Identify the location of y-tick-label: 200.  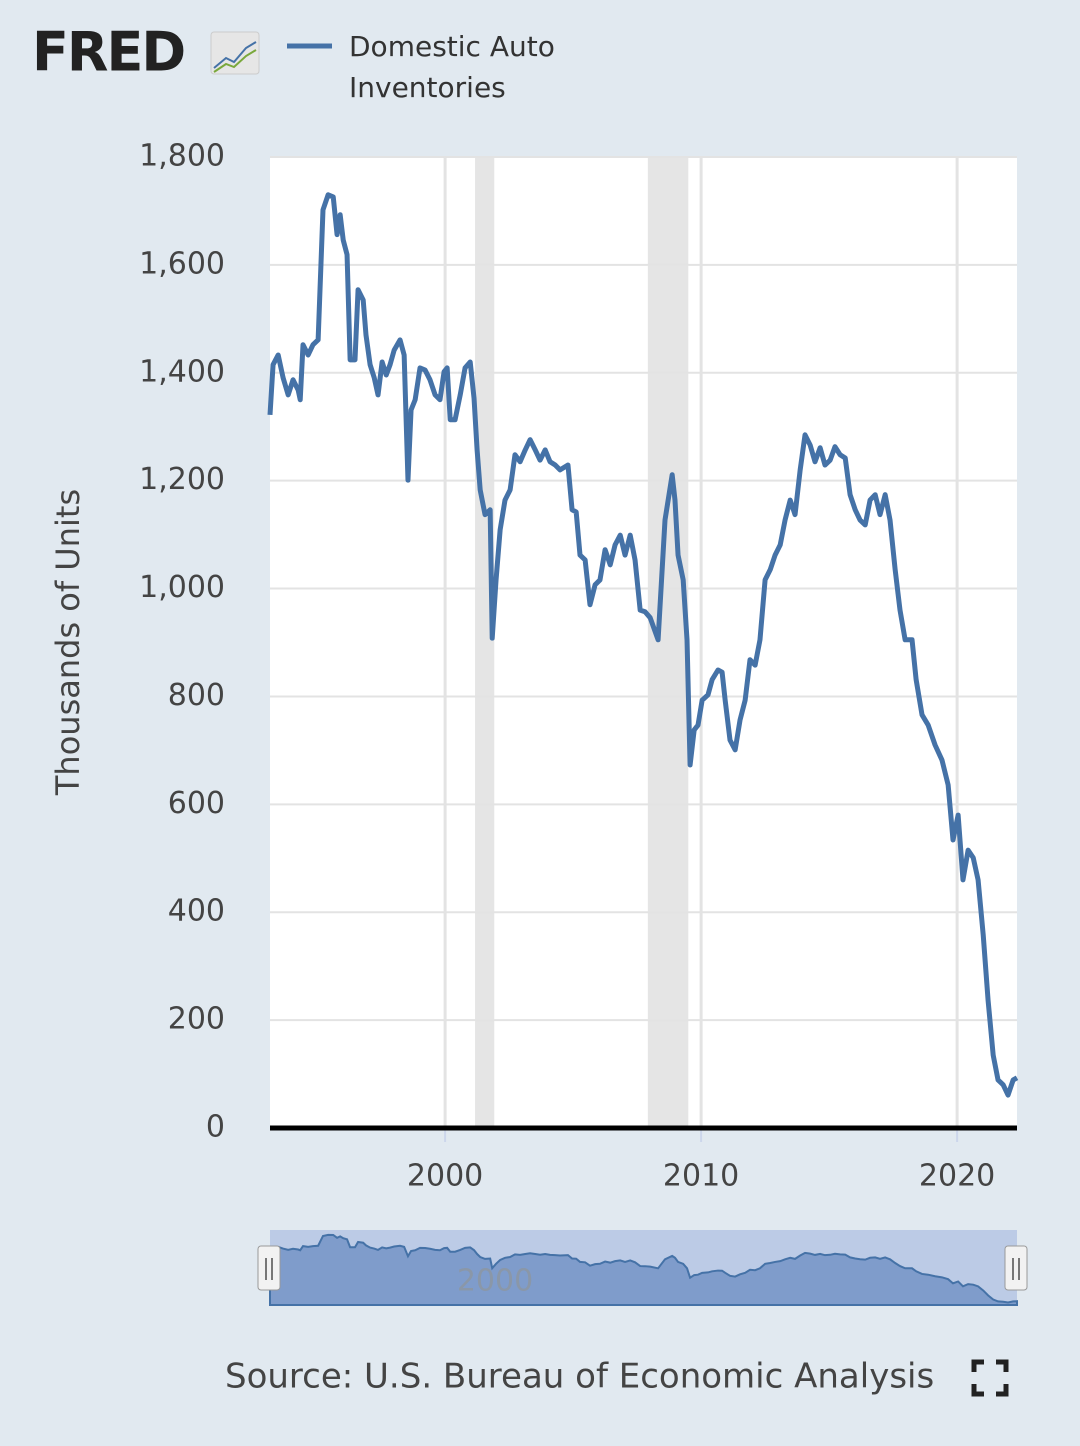
(196, 1019).